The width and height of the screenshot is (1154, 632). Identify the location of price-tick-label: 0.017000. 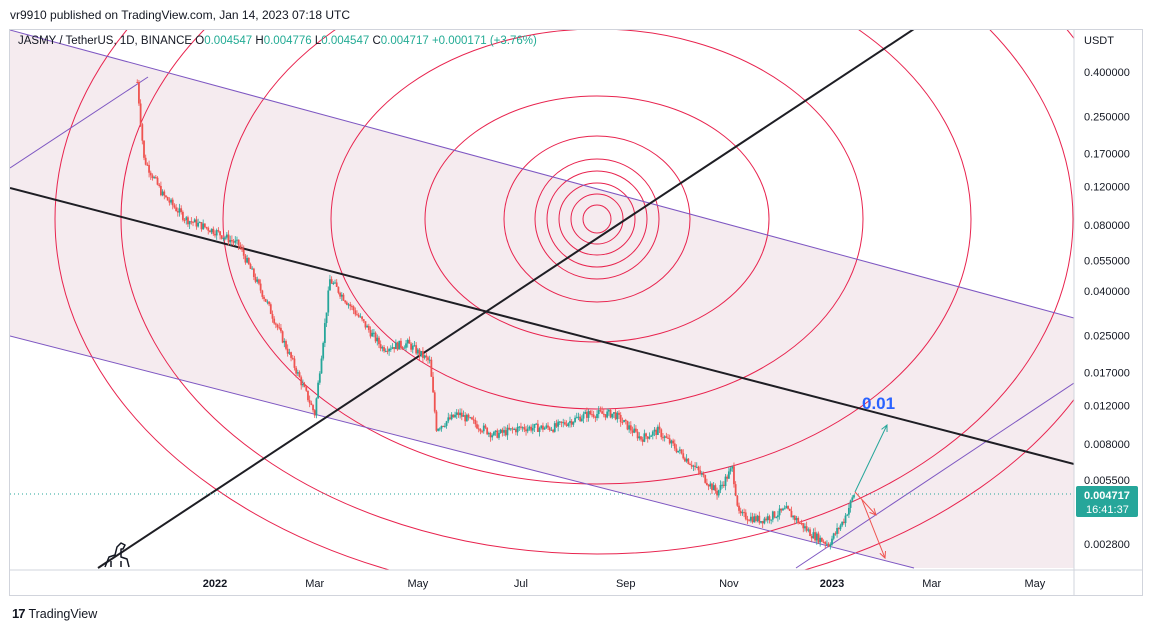
(1107, 373).